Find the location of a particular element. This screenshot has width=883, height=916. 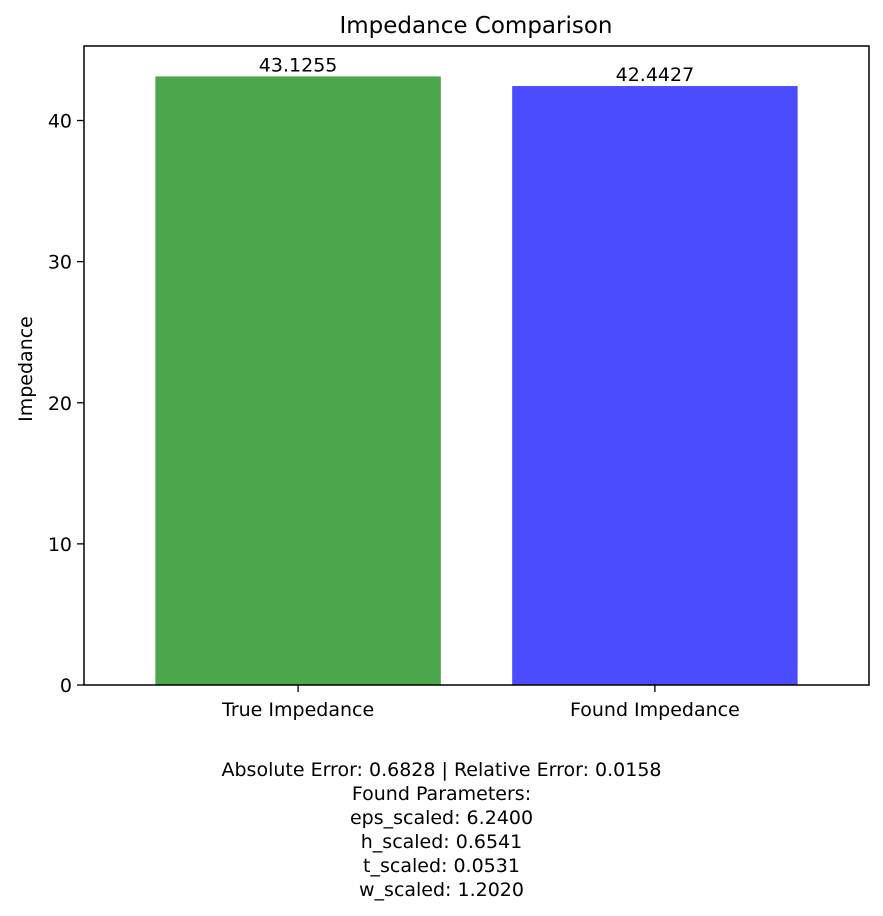

chart-title: Impedance Comparison is located at coordinates (475, 26).